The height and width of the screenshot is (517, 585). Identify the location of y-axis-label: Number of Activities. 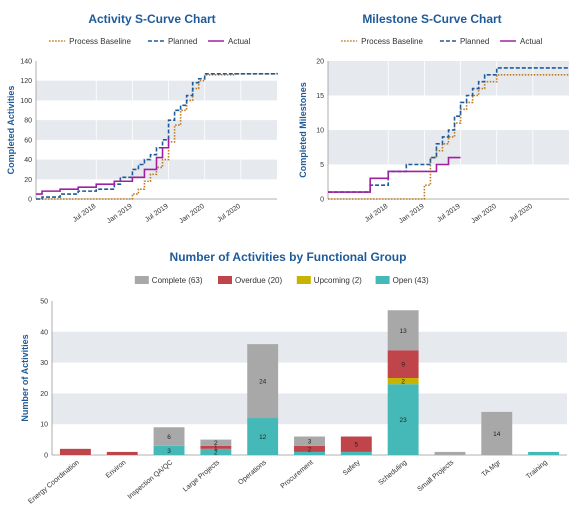
(25, 377).